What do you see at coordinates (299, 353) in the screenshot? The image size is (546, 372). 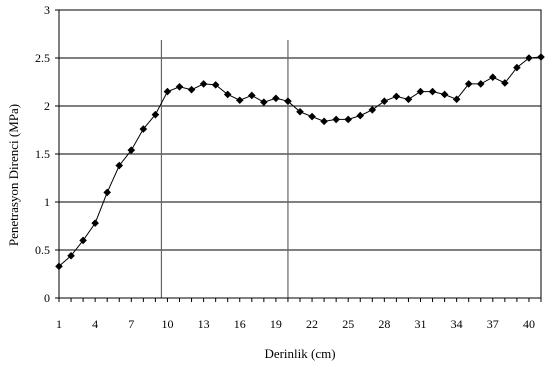 I see `x-axis-label: Derinlik (cm)` at bounding box center [299, 353].